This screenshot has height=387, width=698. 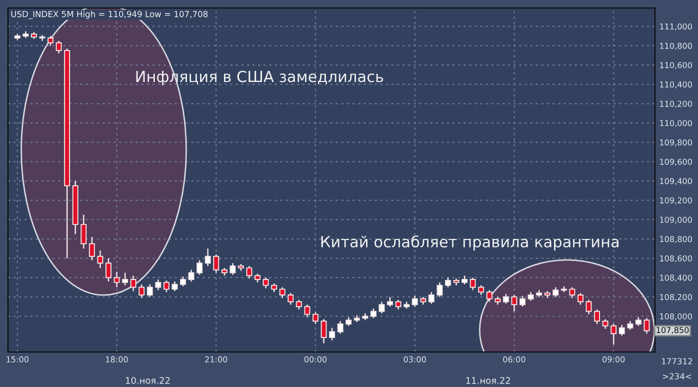 I want to click on text: 177312, so click(x=677, y=361).